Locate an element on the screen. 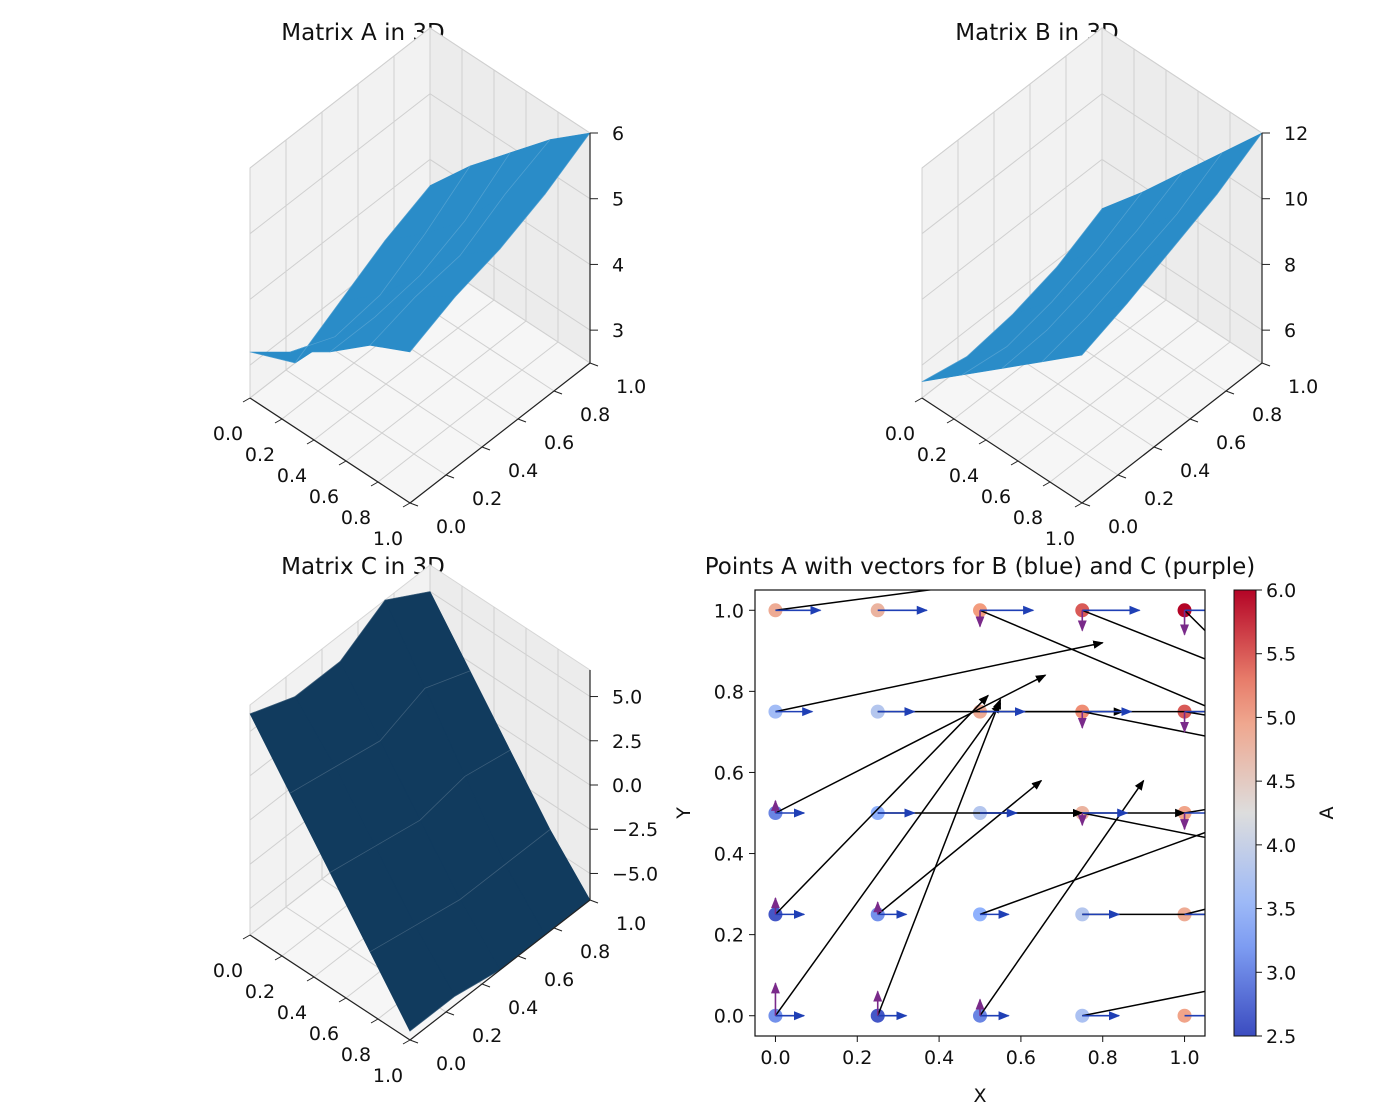  z-tick-label: 5 is located at coordinates (618, 200).